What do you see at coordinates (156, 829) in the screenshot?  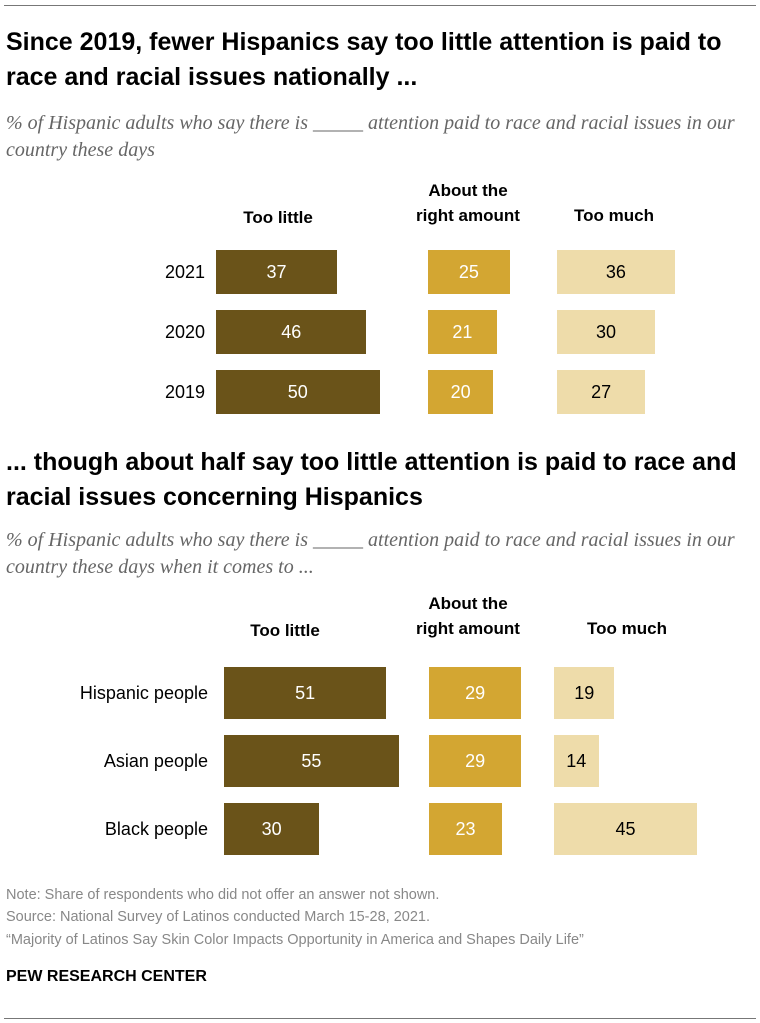 I see `row-label: Black people` at bounding box center [156, 829].